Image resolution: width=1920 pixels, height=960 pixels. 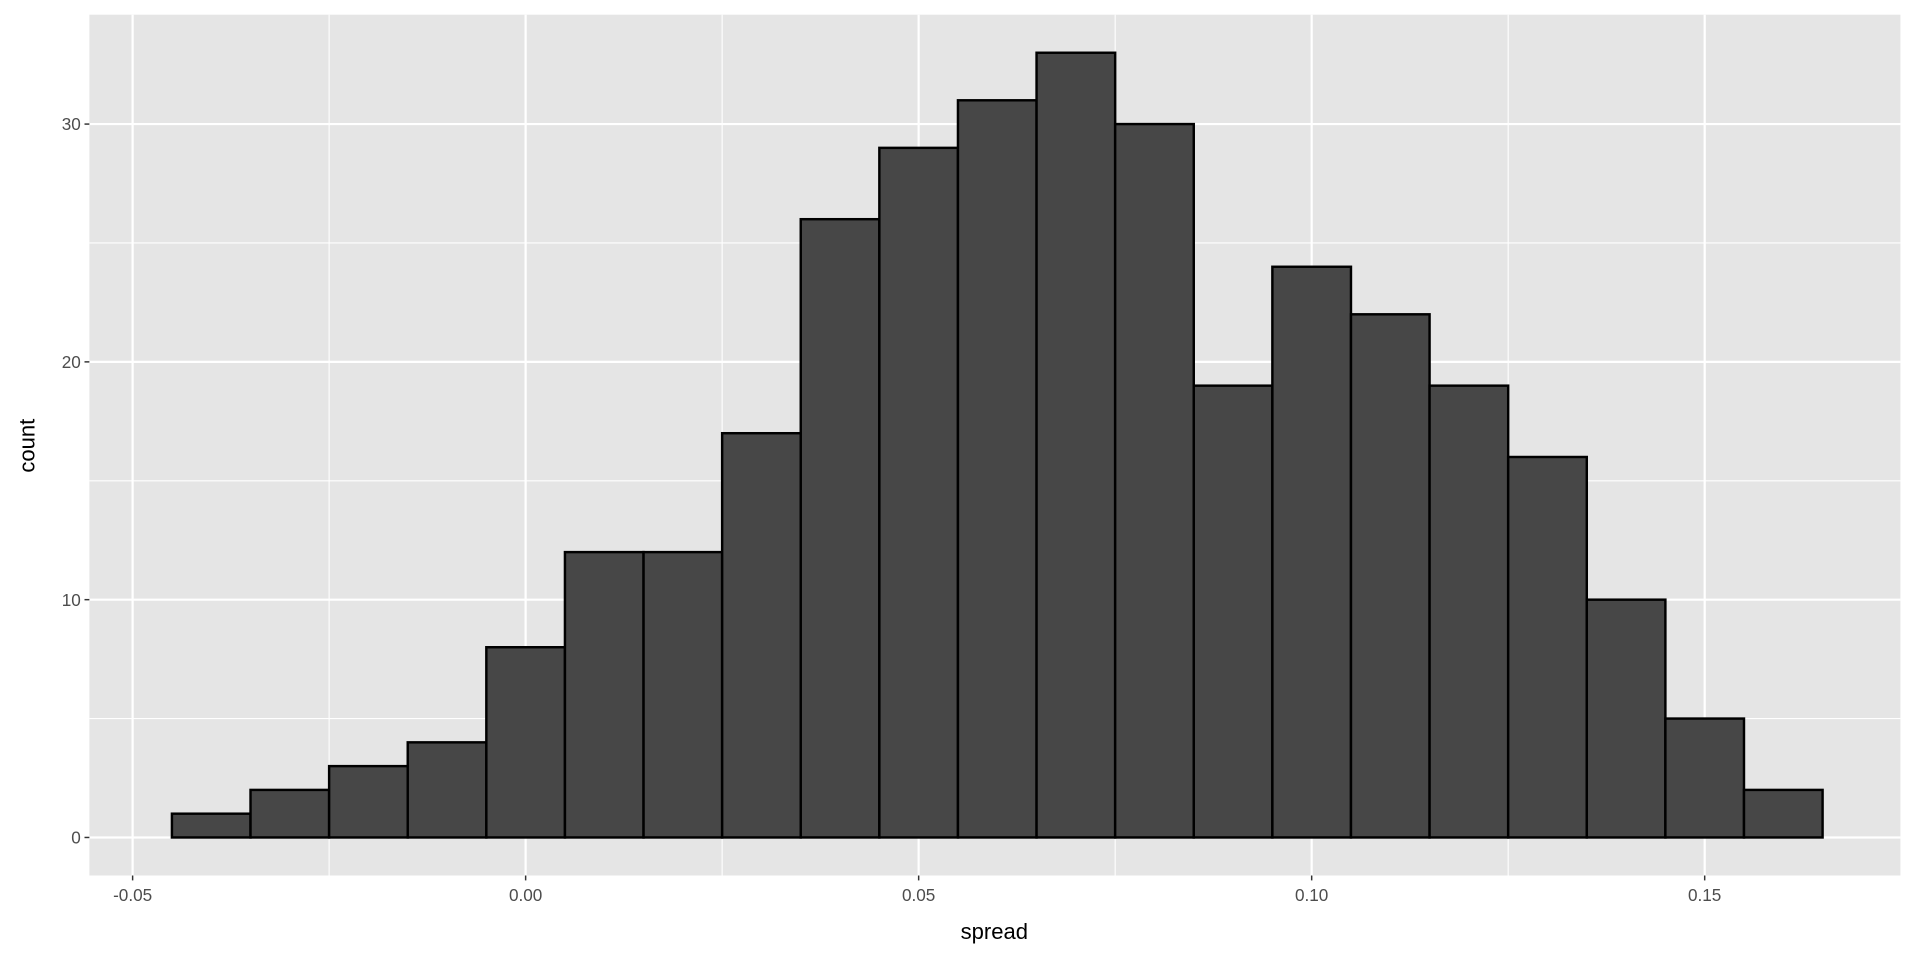 I want to click on x-tick-label: 0.15, so click(x=1704, y=895).